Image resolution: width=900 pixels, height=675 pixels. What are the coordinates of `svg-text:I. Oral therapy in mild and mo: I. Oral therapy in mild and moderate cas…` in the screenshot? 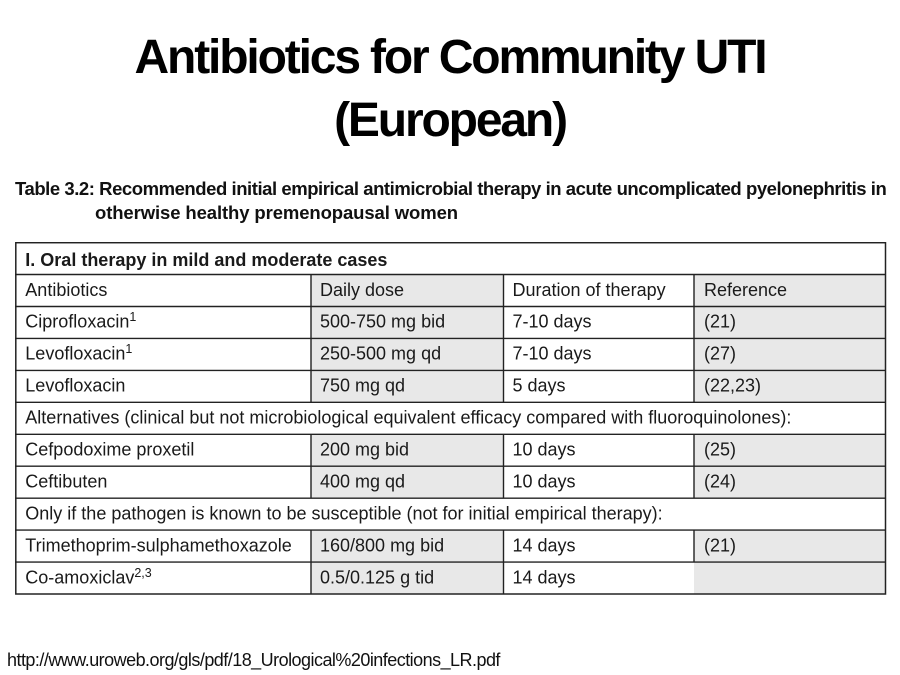 It's located at (206, 260).